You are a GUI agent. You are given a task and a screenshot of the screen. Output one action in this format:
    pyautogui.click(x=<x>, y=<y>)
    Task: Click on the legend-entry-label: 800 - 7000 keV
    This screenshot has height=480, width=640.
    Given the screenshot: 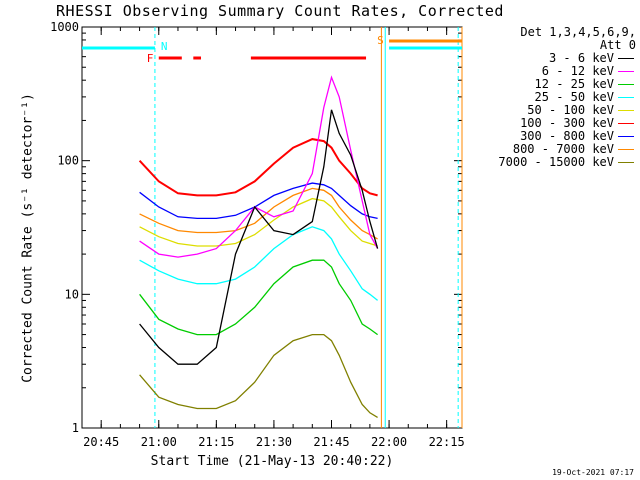 What is the action you would take?
    pyautogui.click(x=563, y=149)
    